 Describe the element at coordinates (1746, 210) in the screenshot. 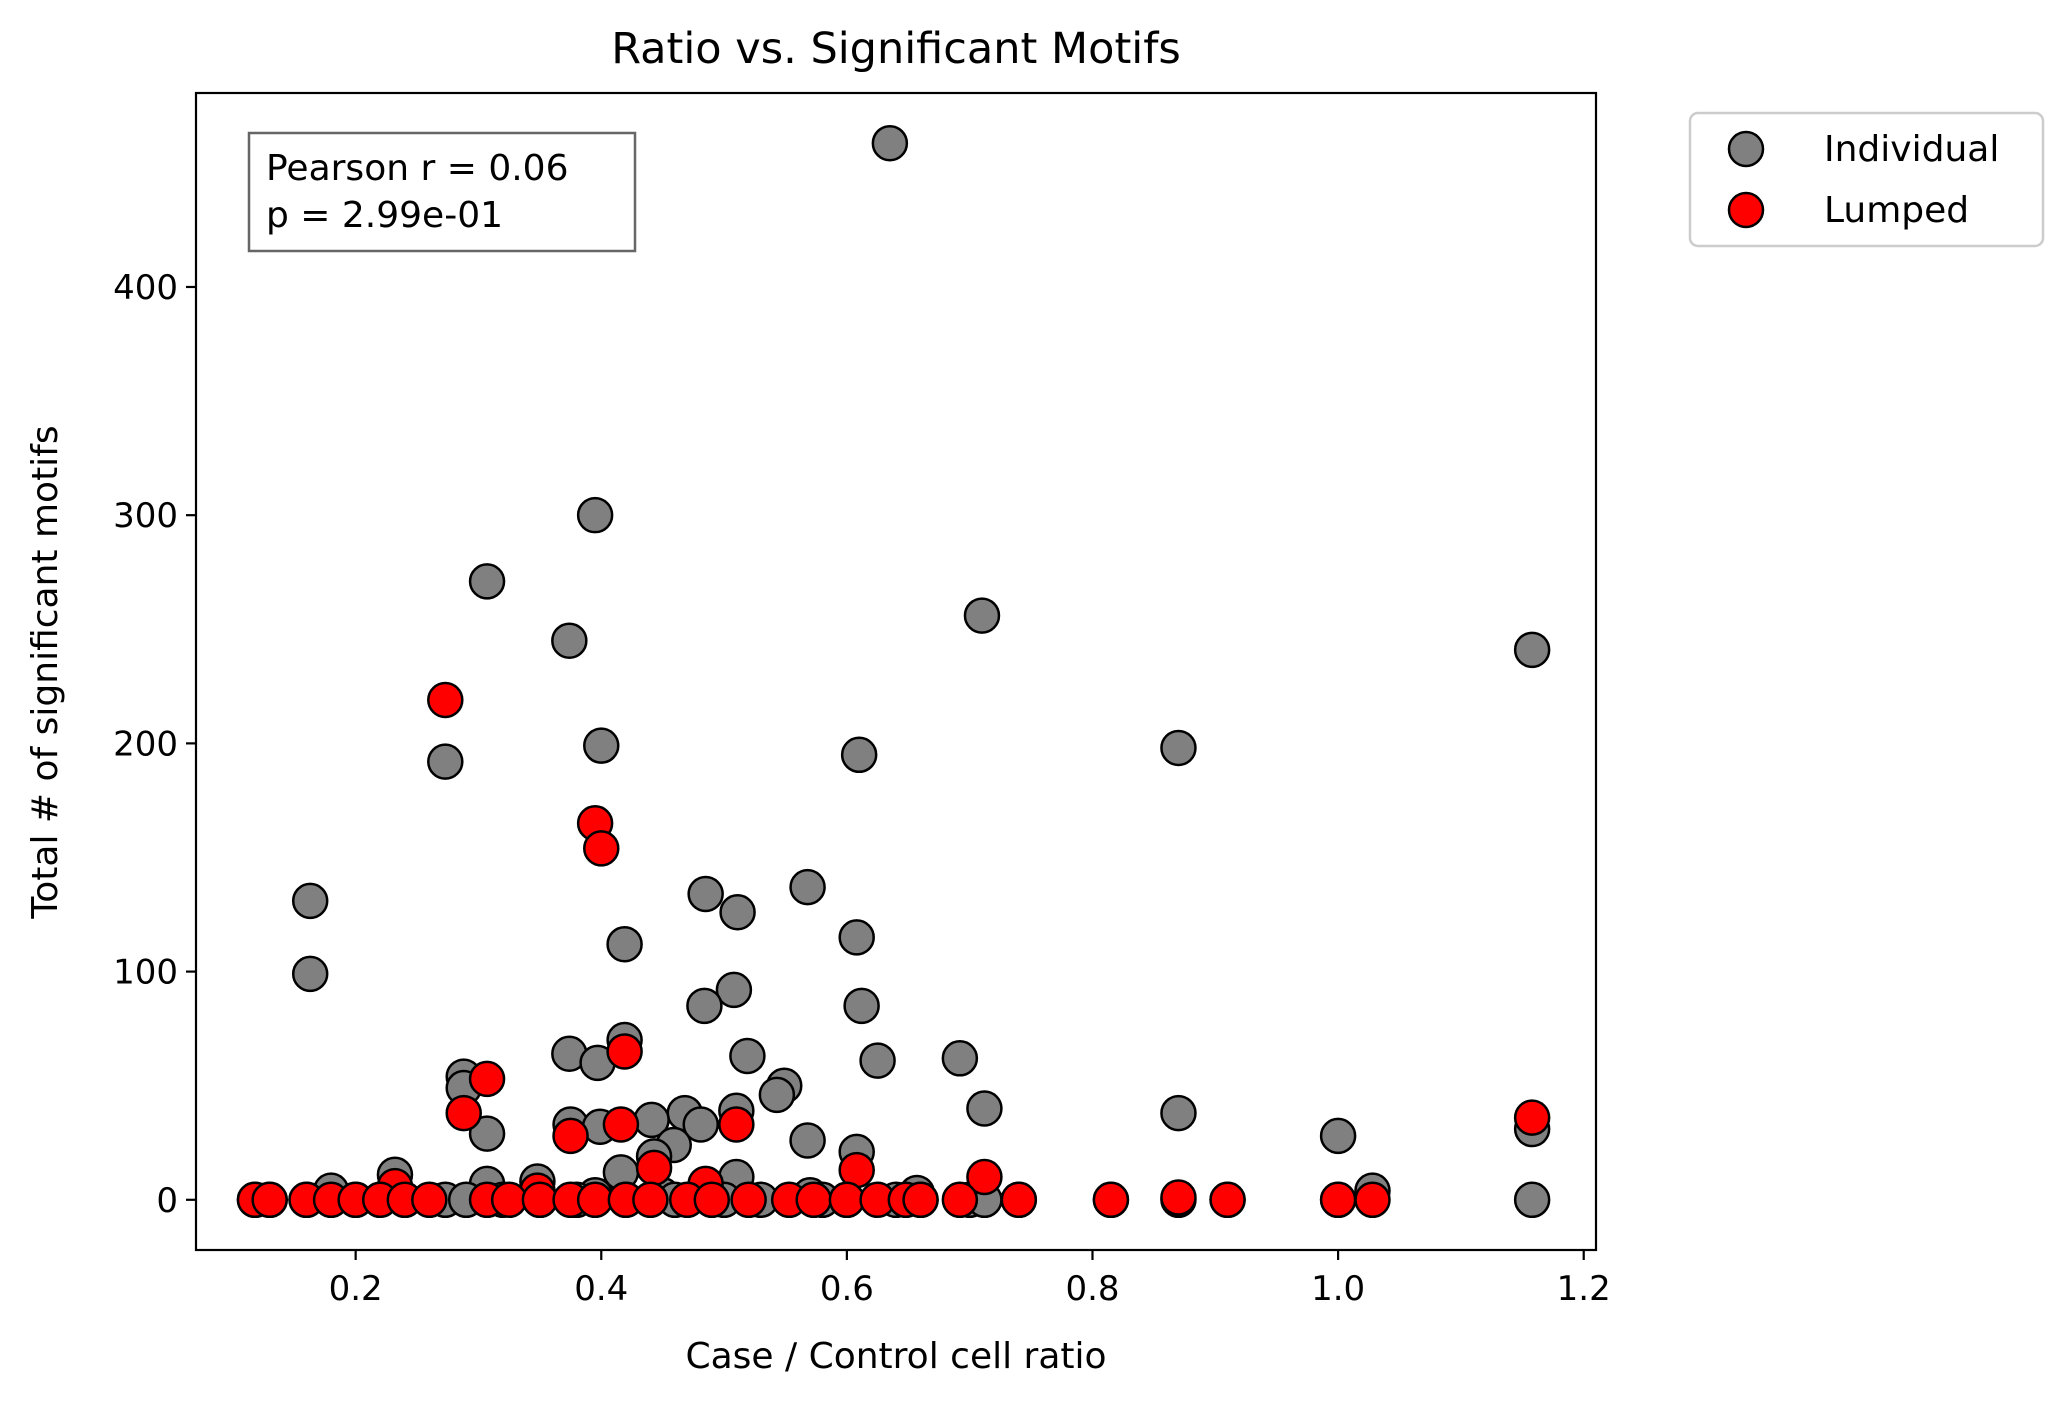

I see `legend-marker-lumped` at that location.